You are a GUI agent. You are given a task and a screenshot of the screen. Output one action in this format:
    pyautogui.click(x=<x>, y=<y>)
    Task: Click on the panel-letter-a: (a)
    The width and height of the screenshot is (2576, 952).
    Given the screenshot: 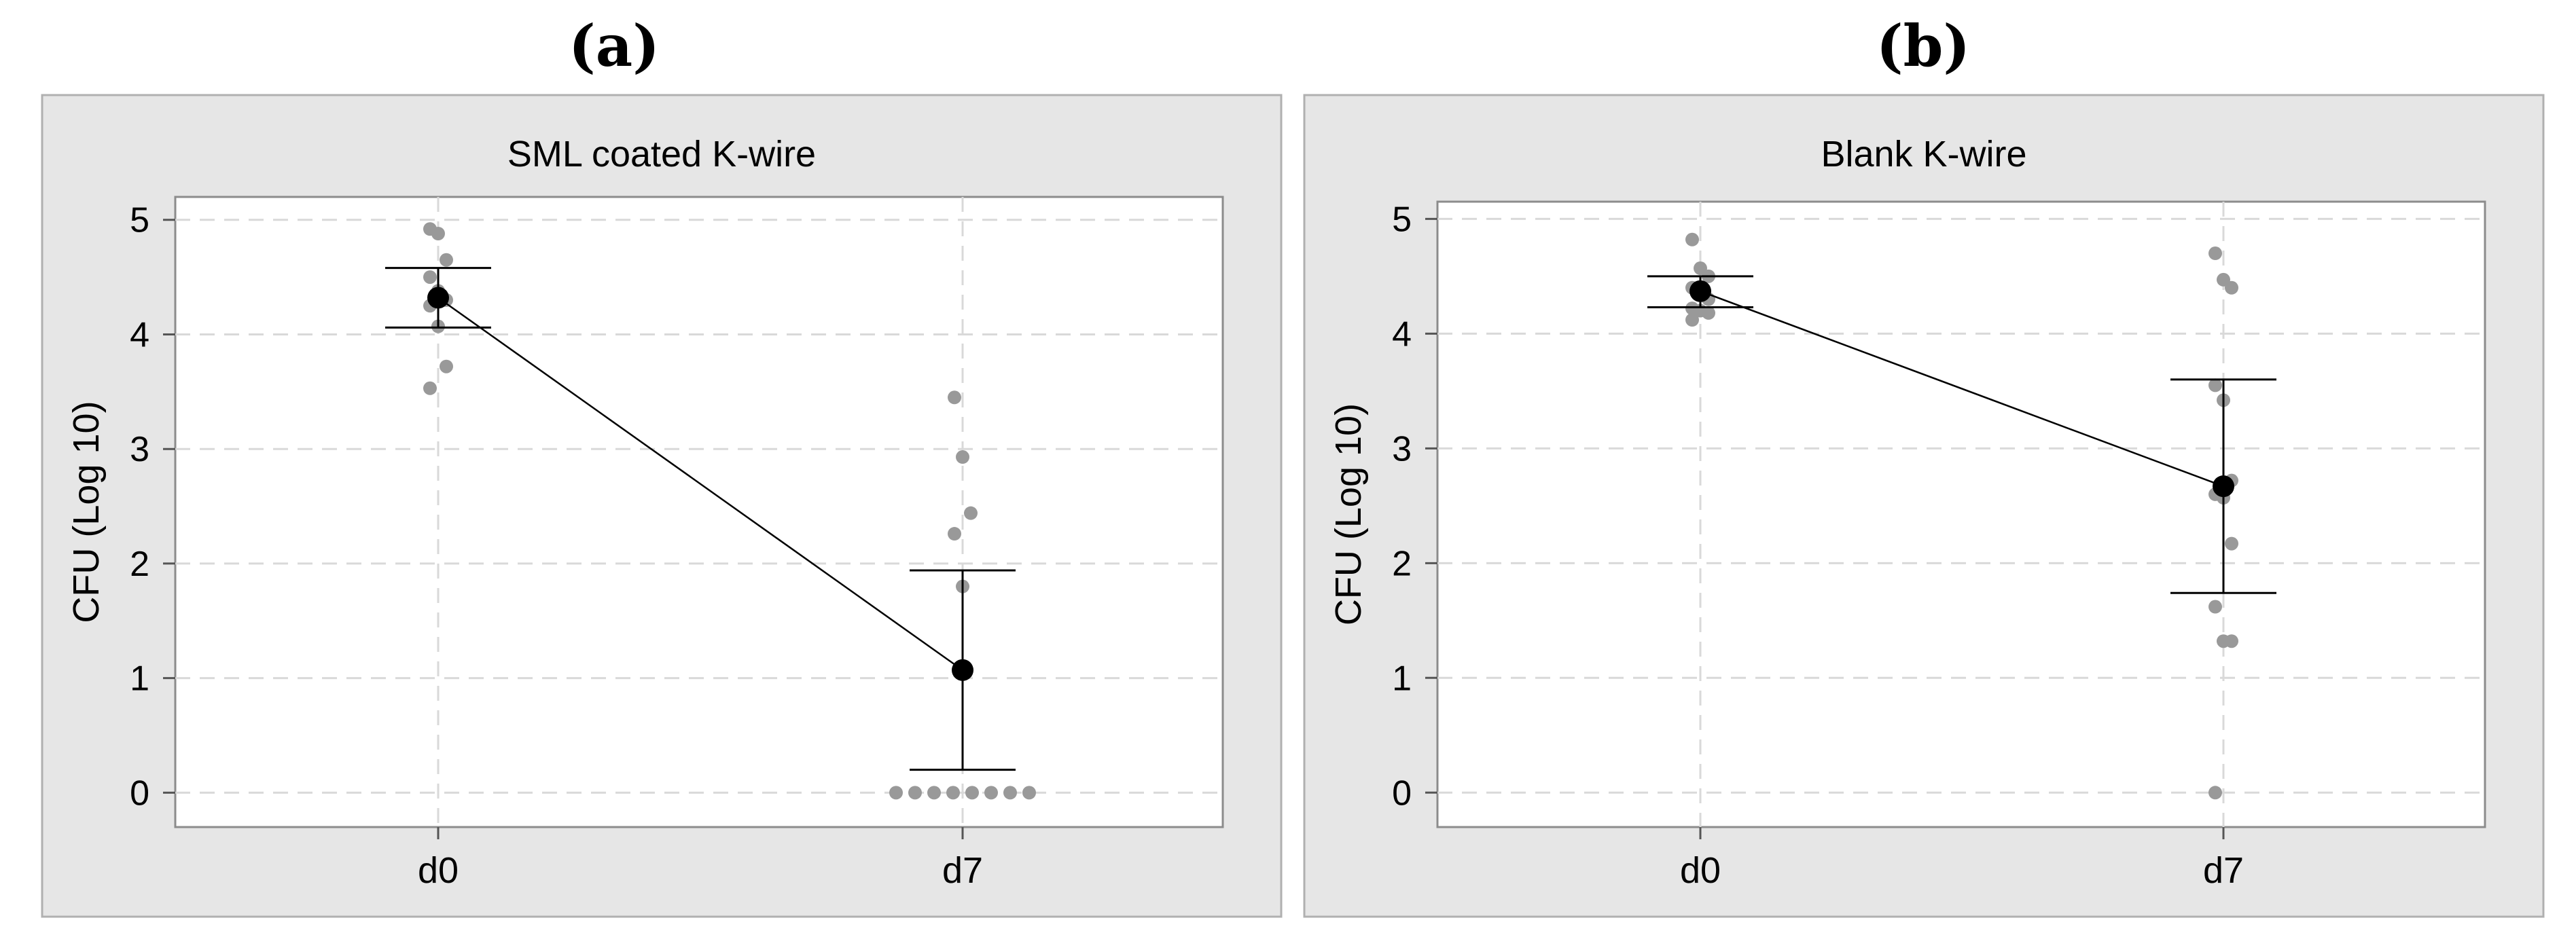 What is the action you would take?
    pyautogui.click(x=614, y=46)
    